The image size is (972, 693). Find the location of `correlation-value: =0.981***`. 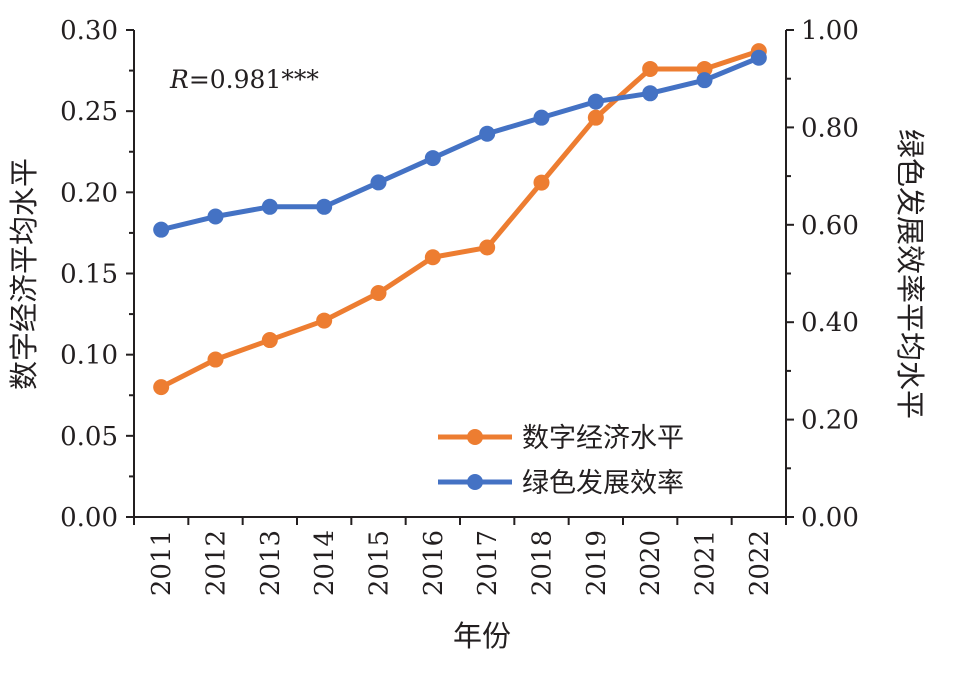

correlation-value: =0.981*** is located at coordinates (254, 79).